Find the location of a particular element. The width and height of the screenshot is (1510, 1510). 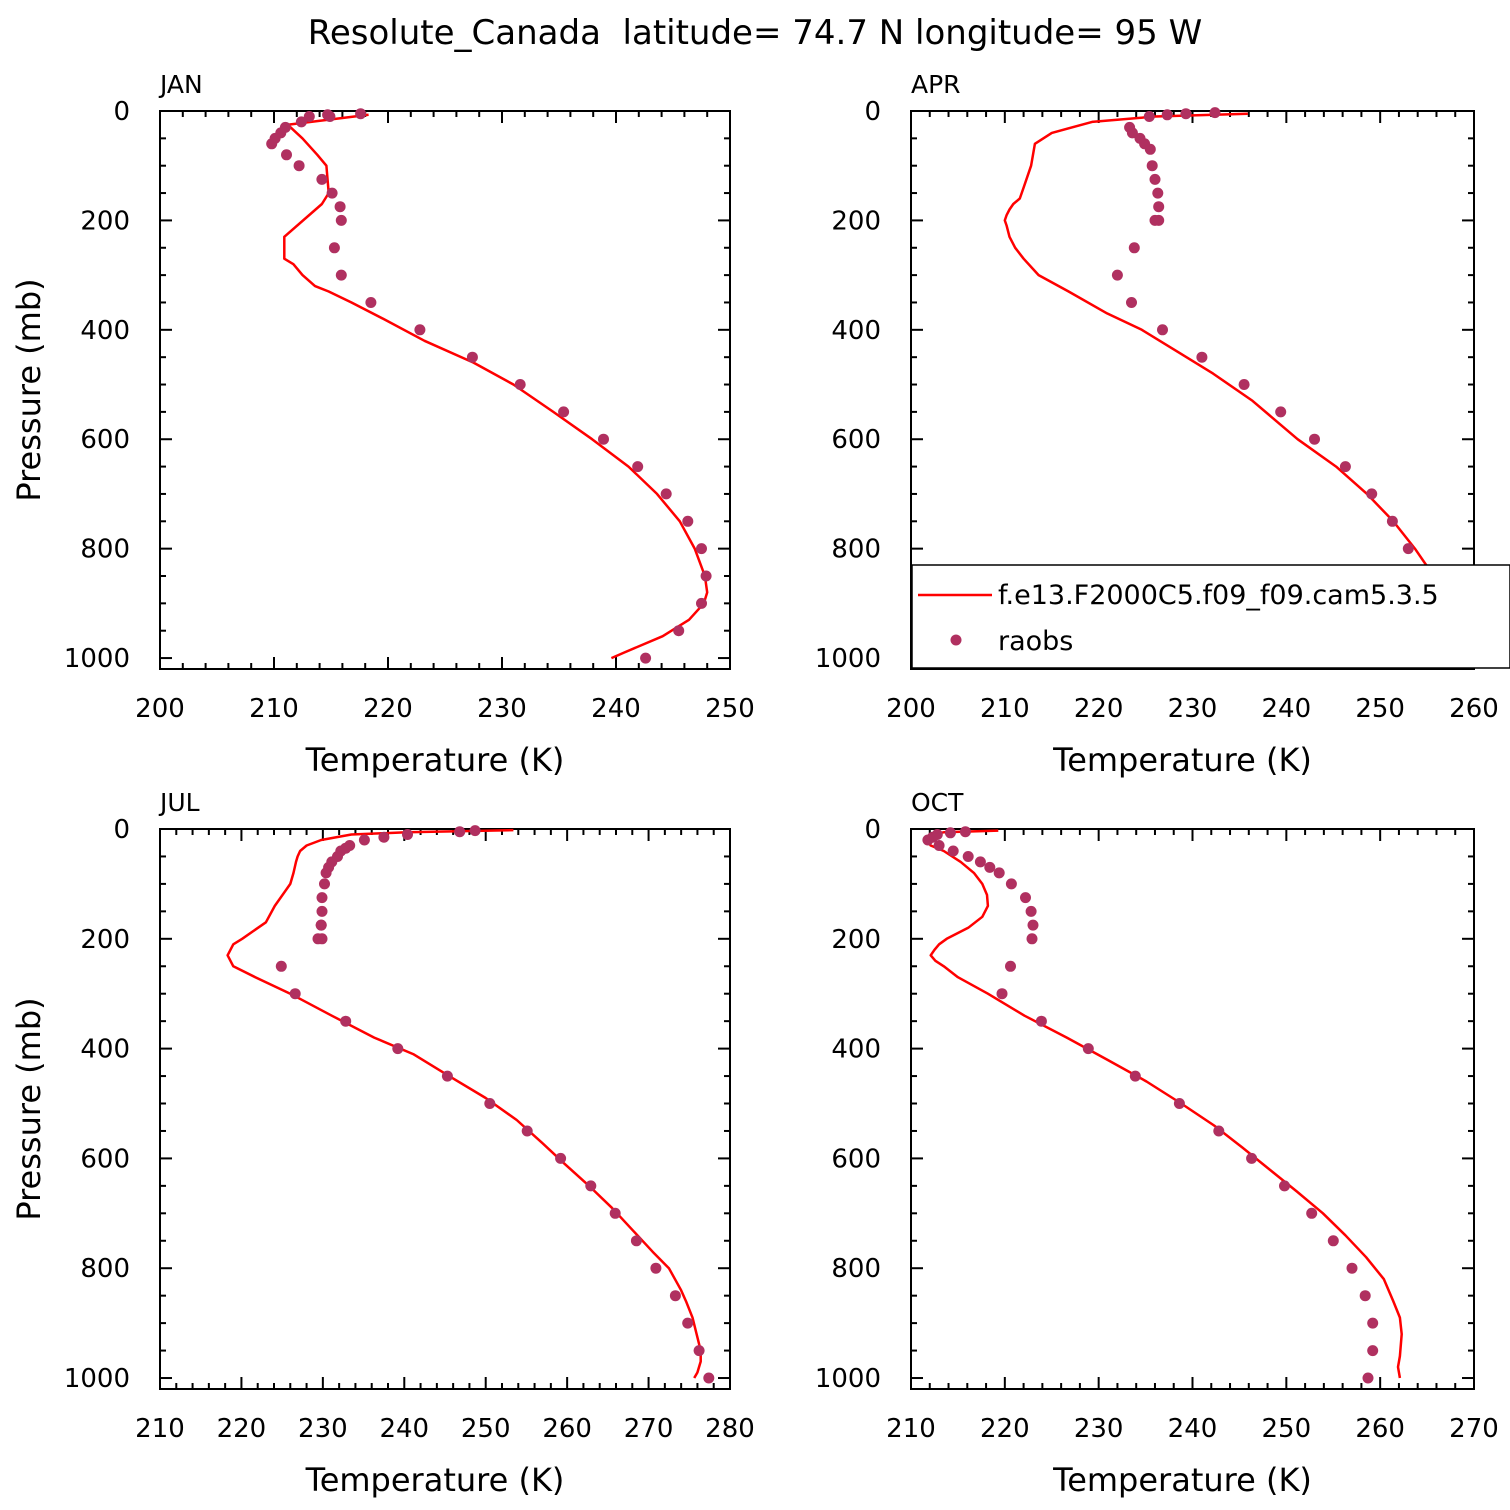

jan-model-series-line is located at coordinates (496, 386).